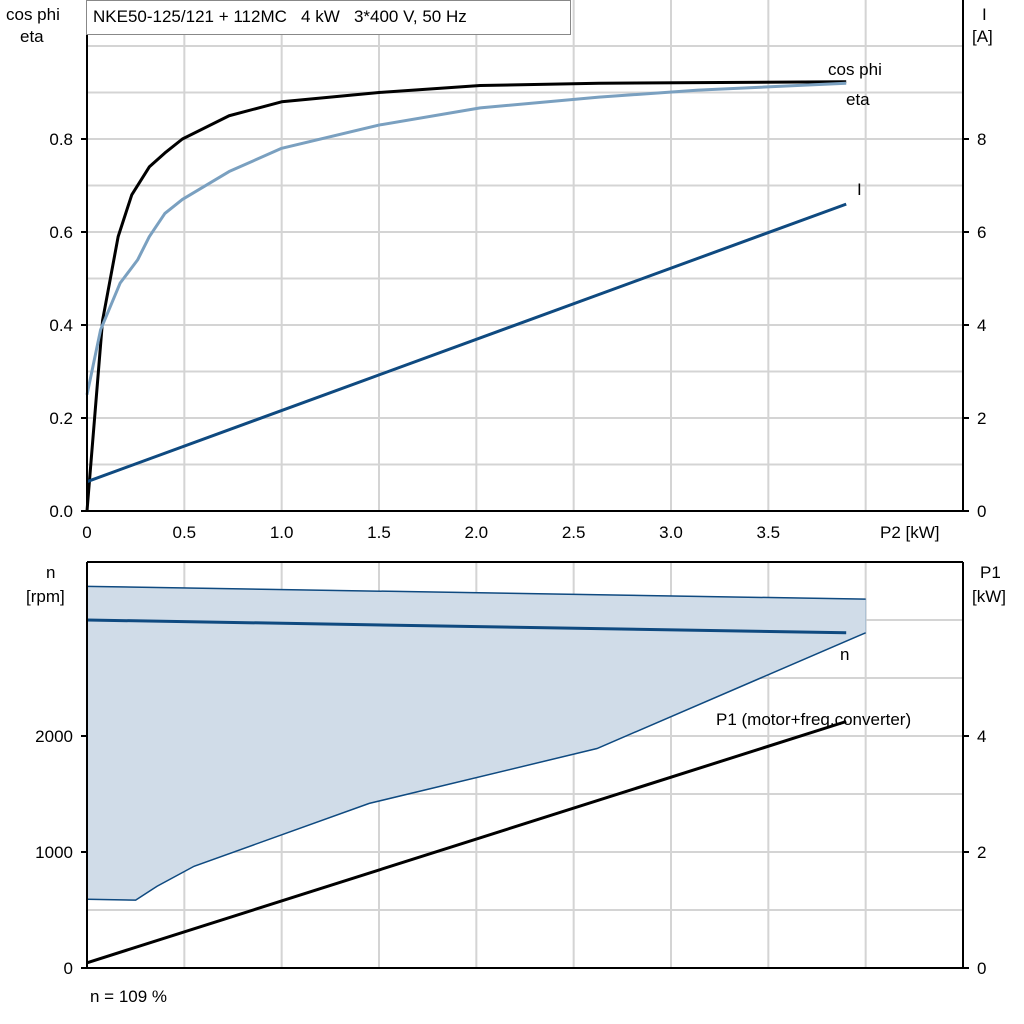  What do you see at coordinates (61, 232) in the screenshot?
I see `left-tick-label: 0.6` at bounding box center [61, 232].